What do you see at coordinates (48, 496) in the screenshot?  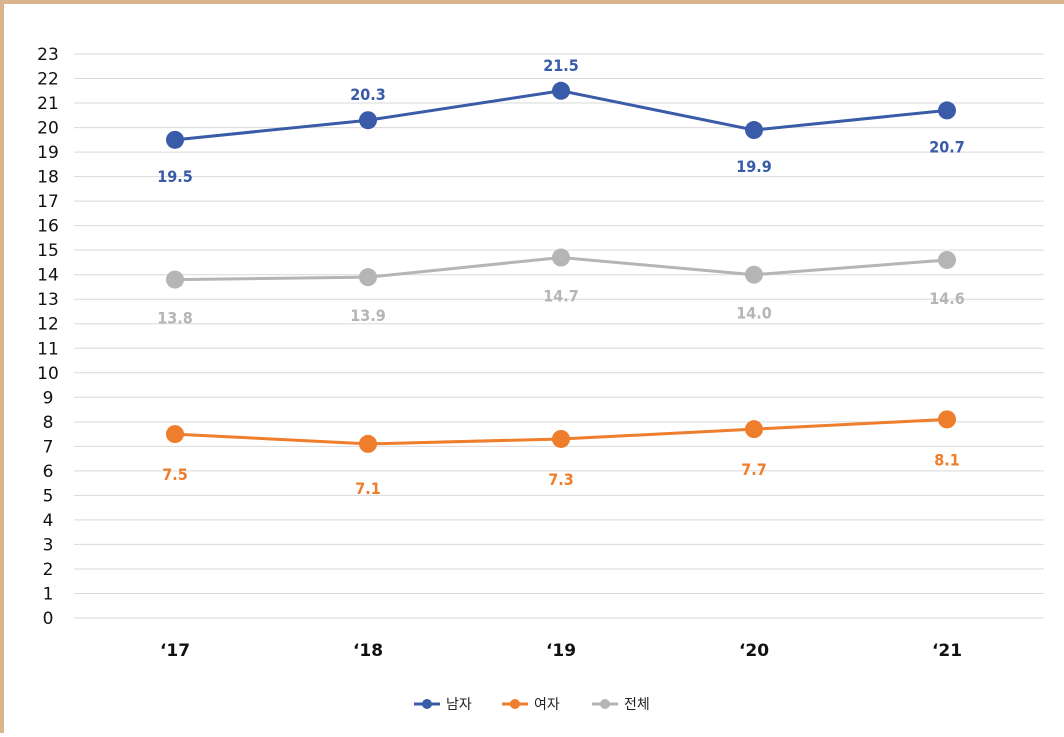 I see `y-tick-5: 5` at bounding box center [48, 496].